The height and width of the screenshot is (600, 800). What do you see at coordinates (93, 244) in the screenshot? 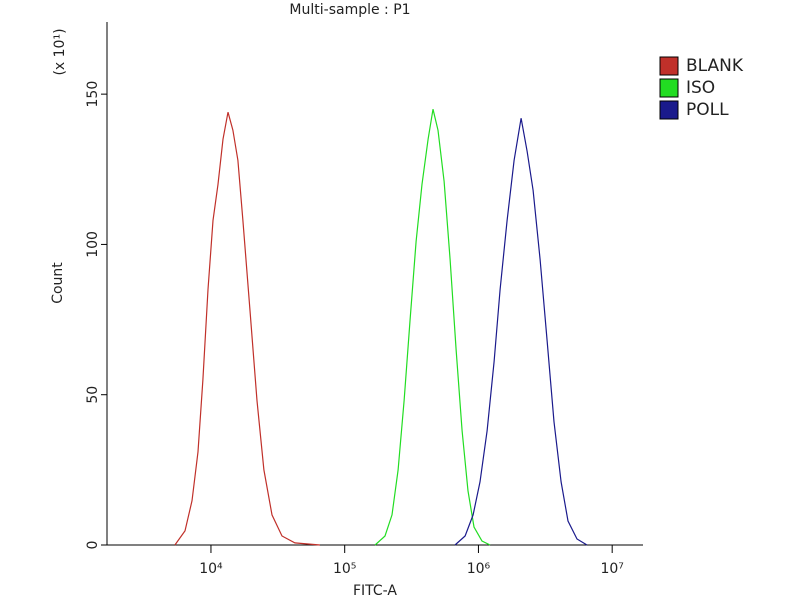
I see `y-tick-label: 100` at bounding box center [93, 244].